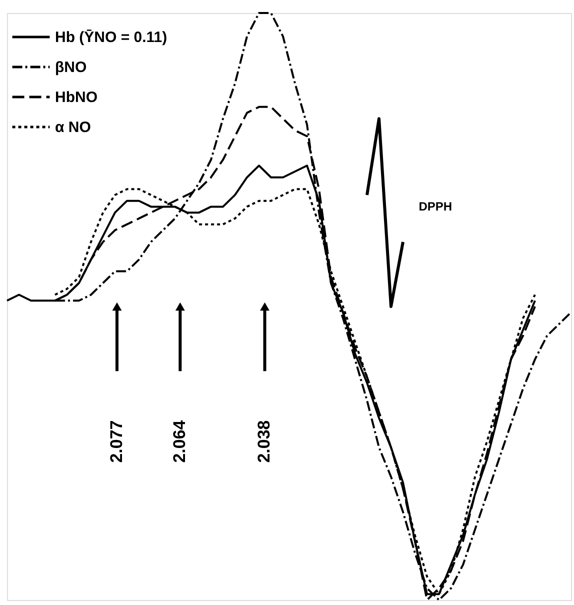 The height and width of the screenshot is (605, 574). Describe the element at coordinates (73, 127) in the screenshot. I see `legend-label: α NO` at that location.